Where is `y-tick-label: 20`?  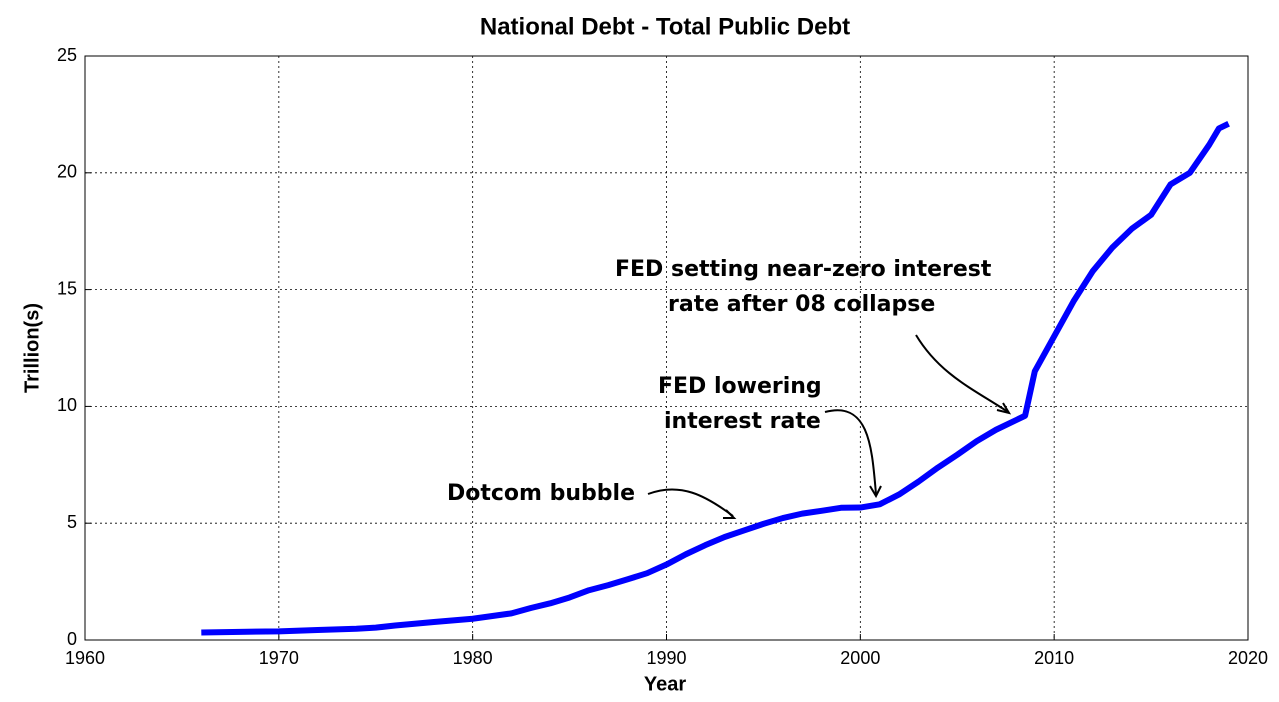 y-tick-label: 20 is located at coordinates (67, 172).